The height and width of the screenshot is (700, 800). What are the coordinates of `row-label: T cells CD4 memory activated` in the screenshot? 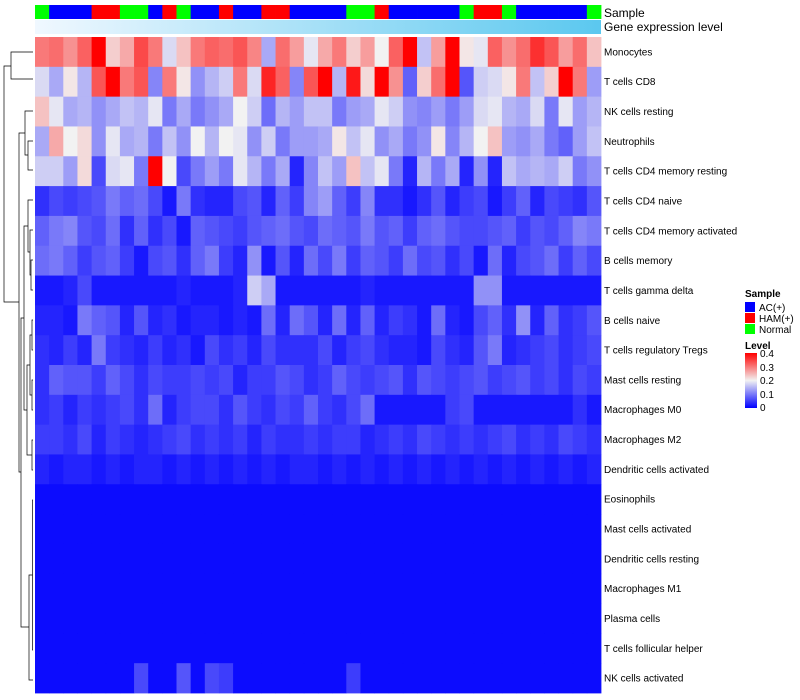 It's located at (670, 231).